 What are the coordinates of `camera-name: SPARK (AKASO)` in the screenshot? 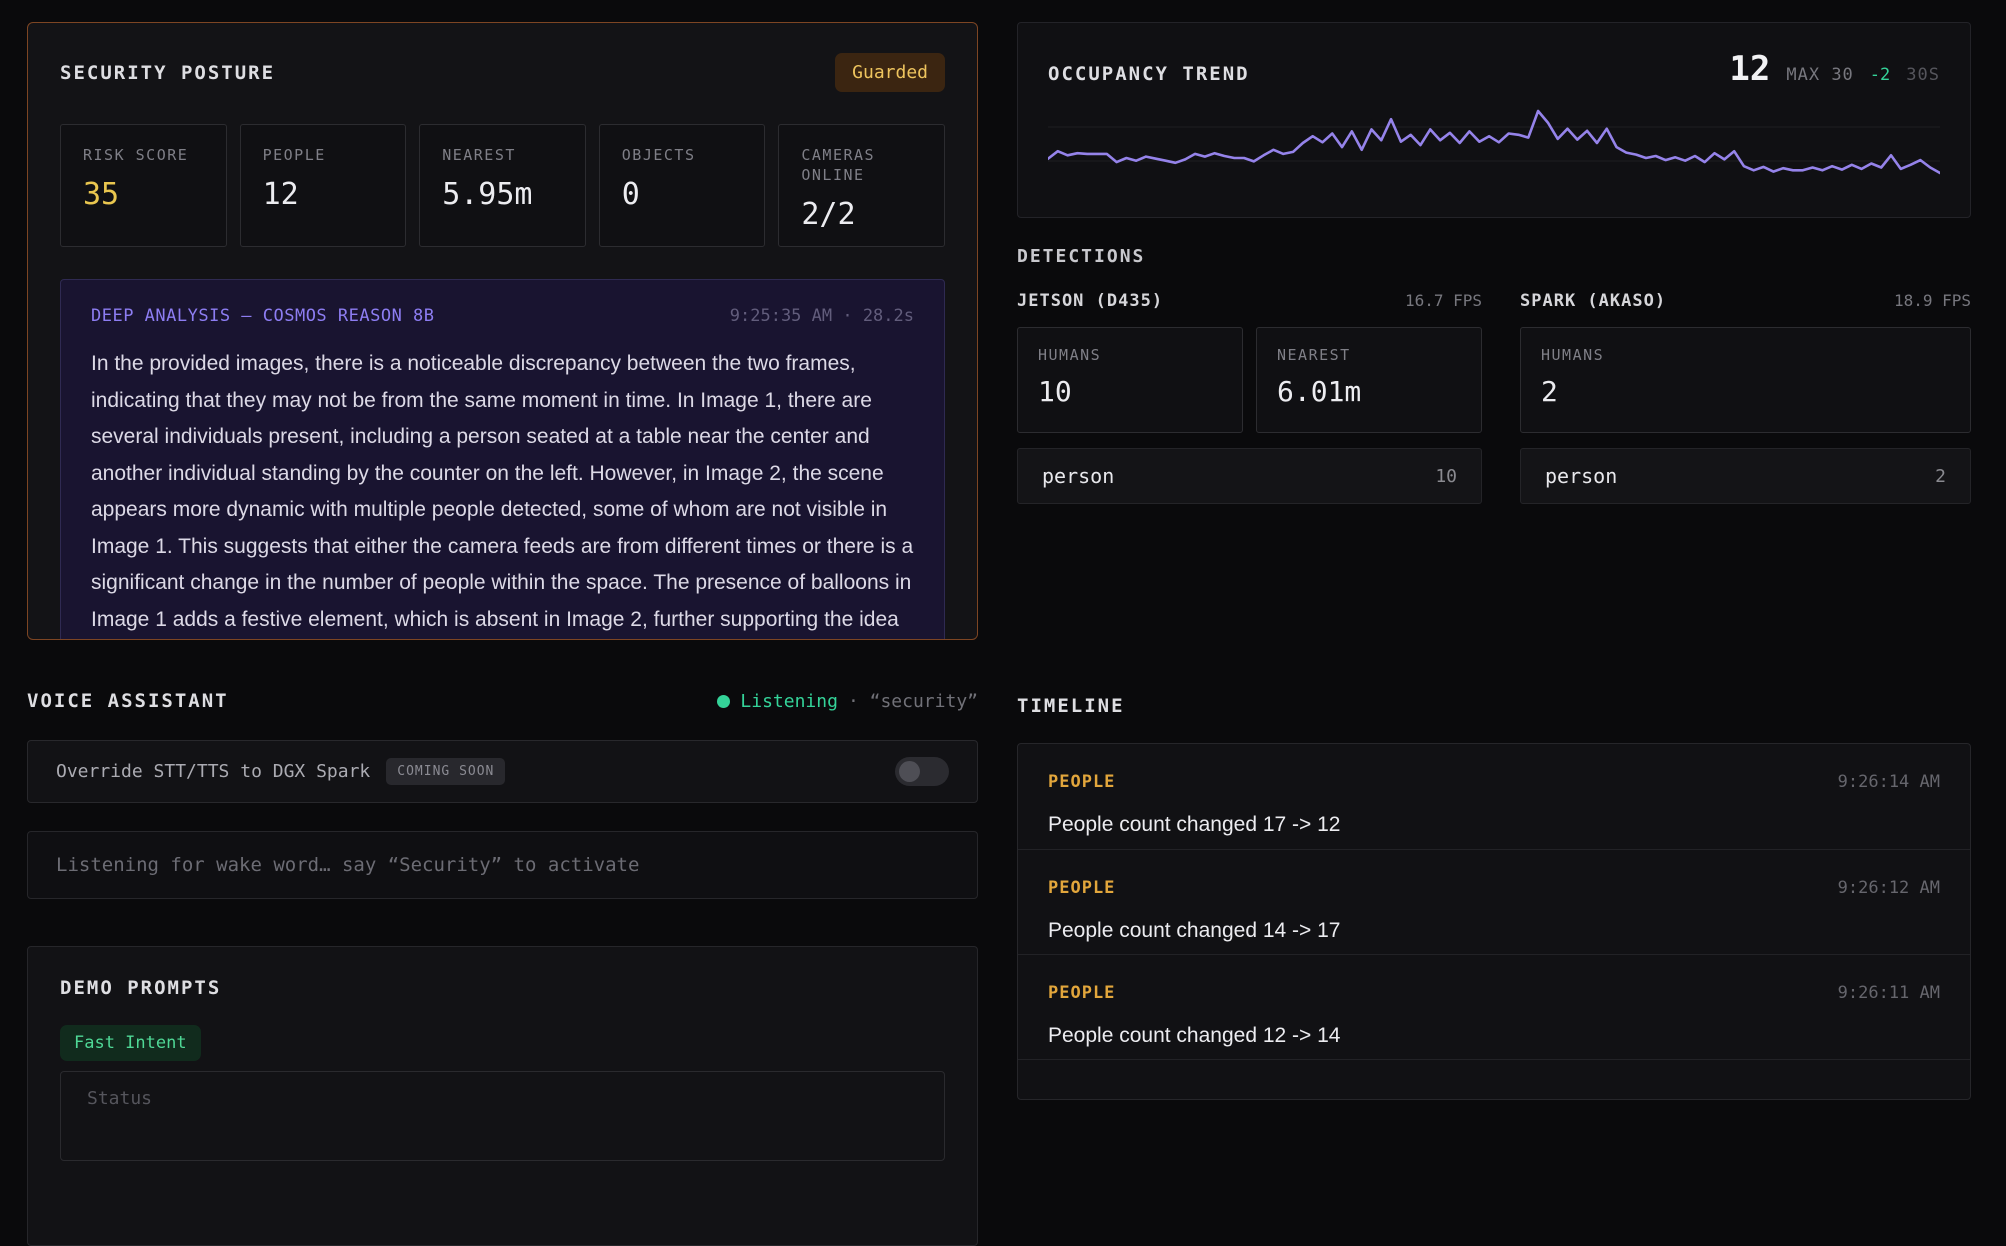 It's located at (1593, 301).